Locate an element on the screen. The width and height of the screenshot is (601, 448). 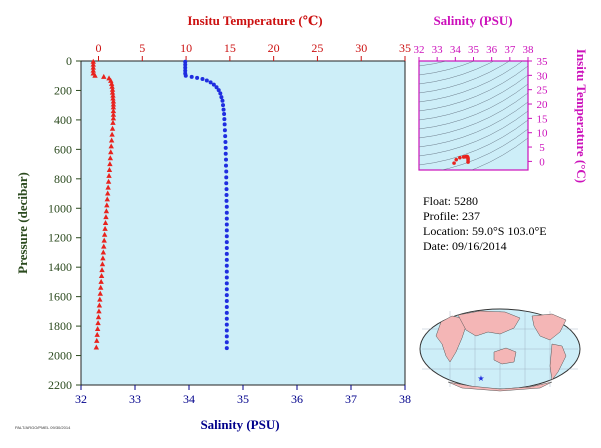
ts-axis-ticks is located at coordinates (475, 109).